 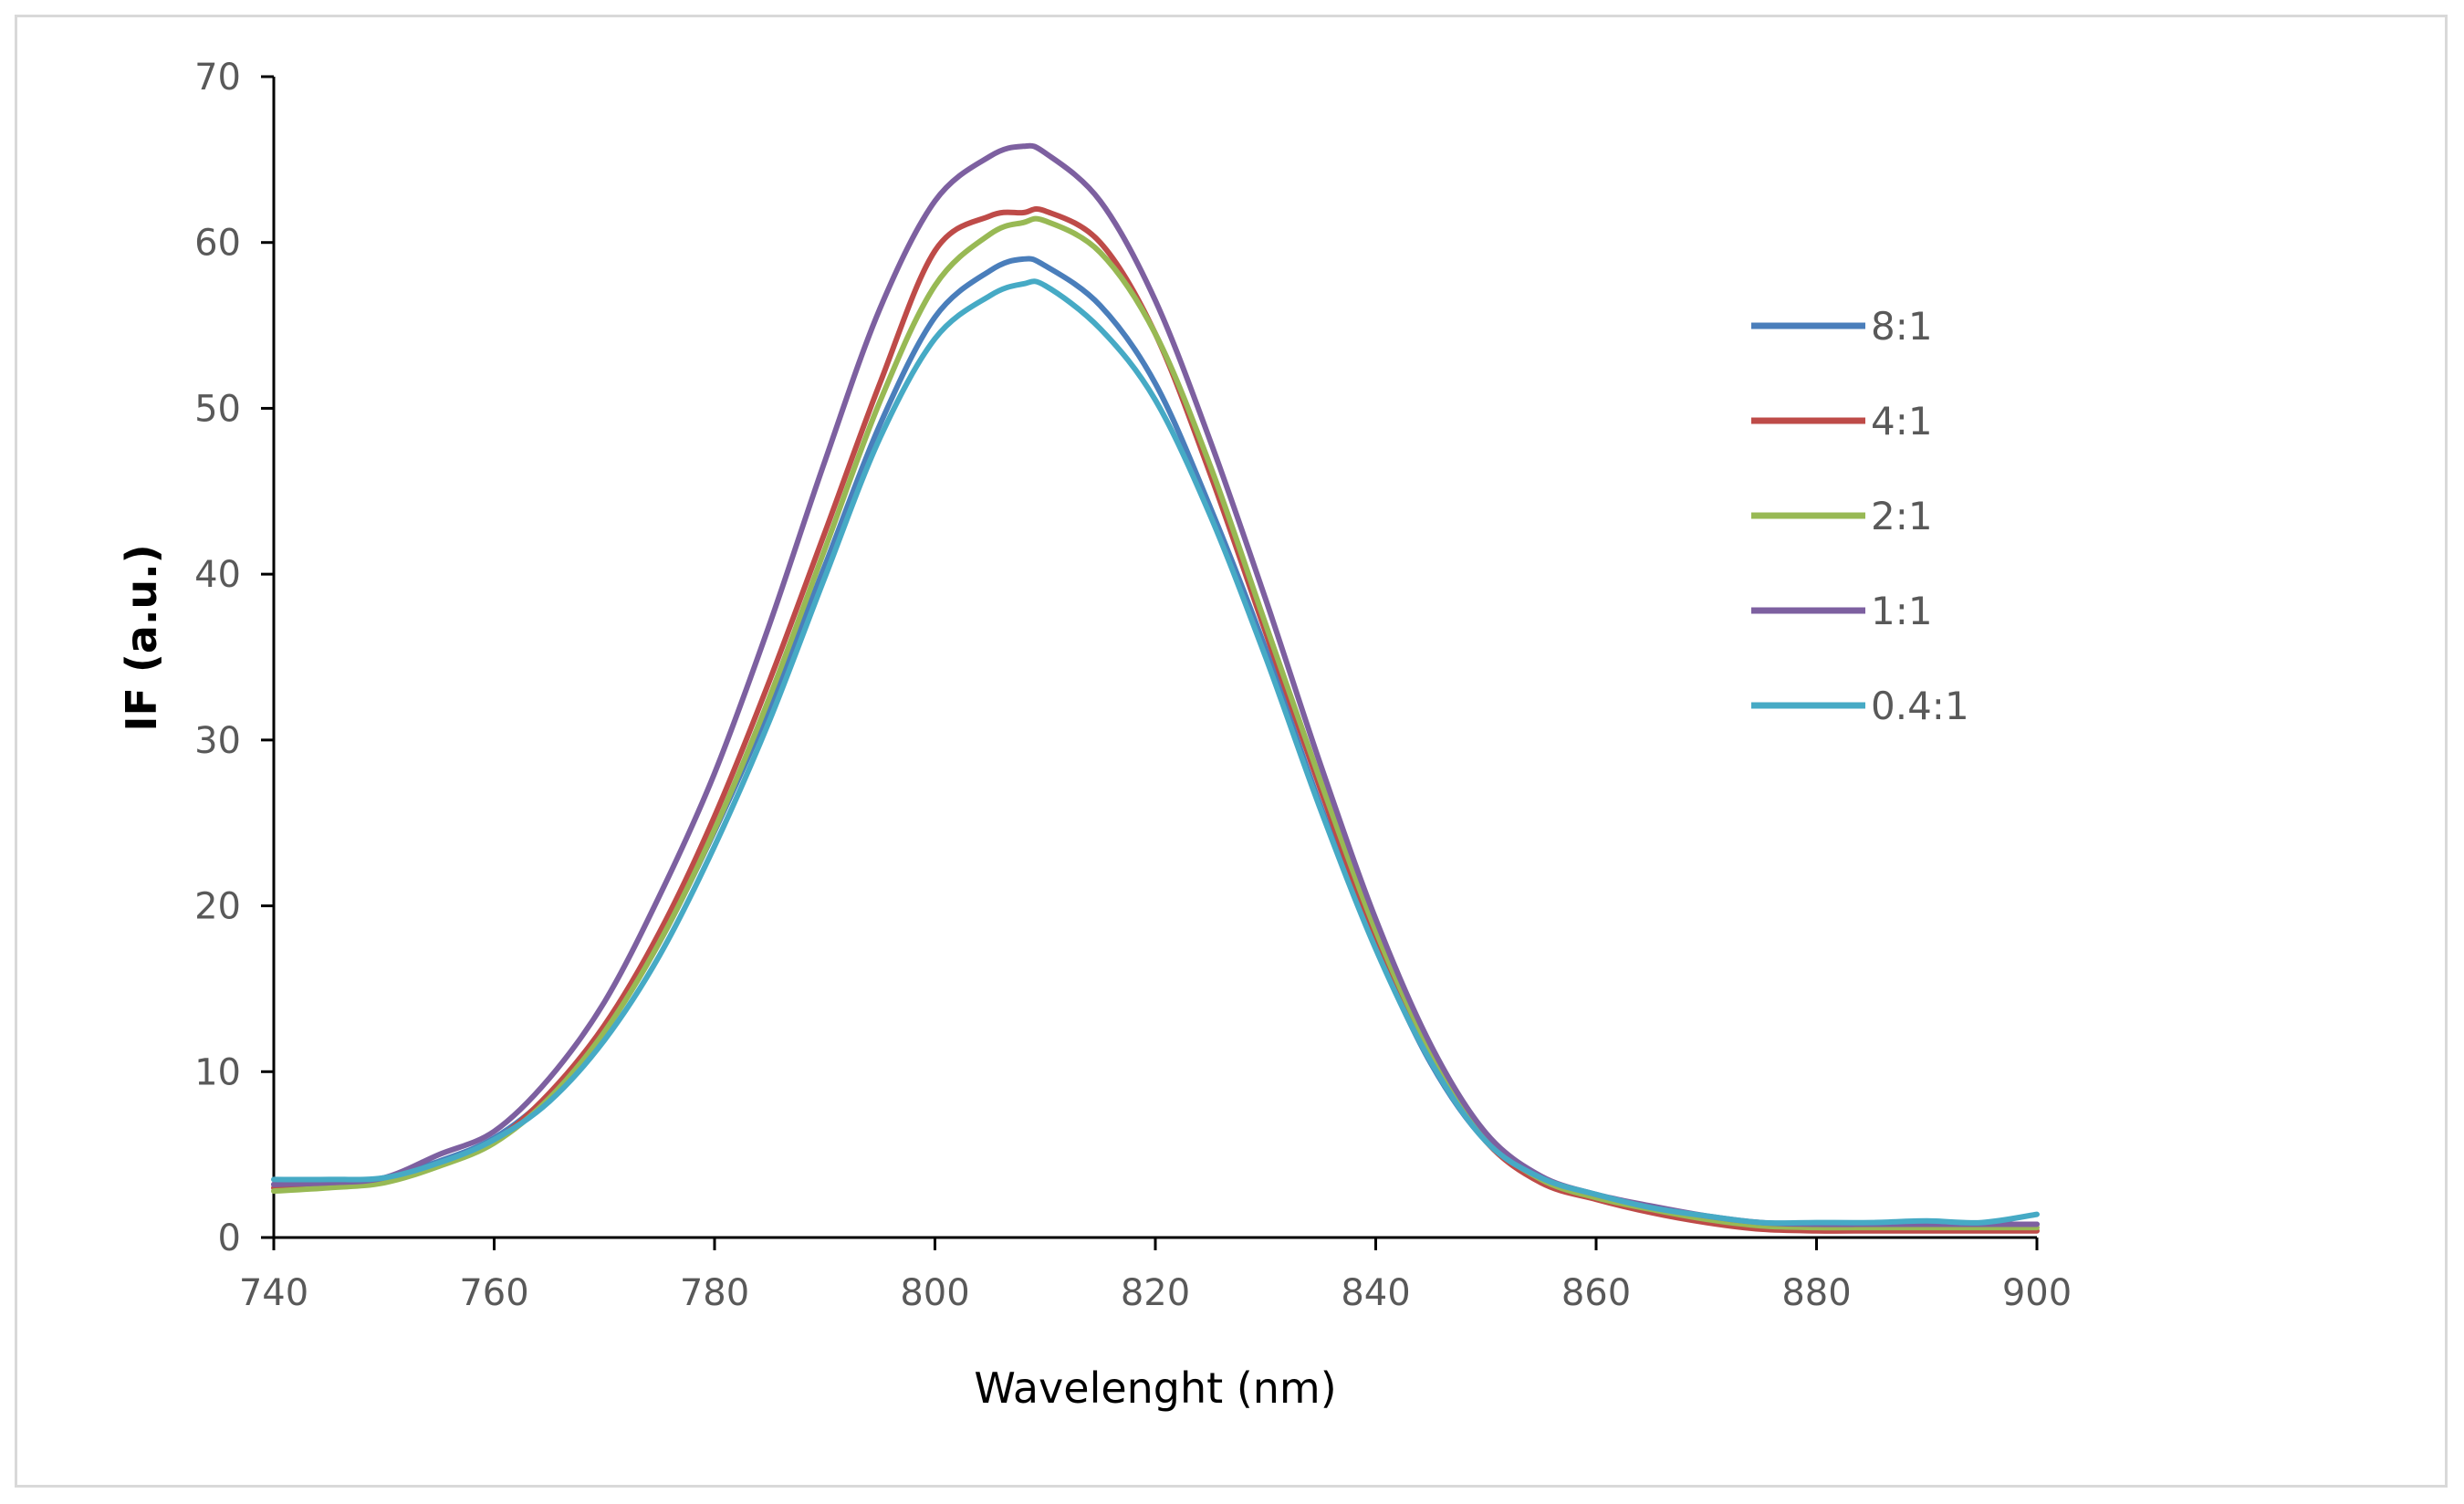 What do you see at coordinates (493, 1293) in the screenshot?
I see `x-tick-label: 760` at bounding box center [493, 1293].